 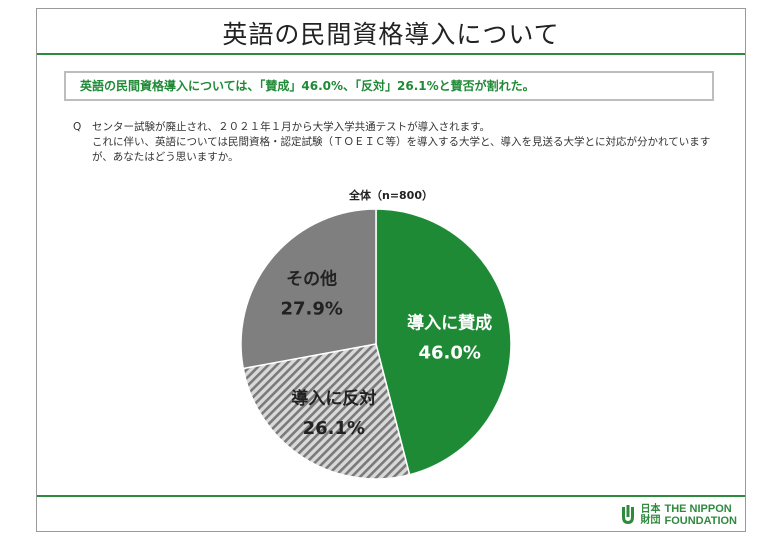 I want to click on pie-value-0: 46.0%, so click(x=449, y=353).